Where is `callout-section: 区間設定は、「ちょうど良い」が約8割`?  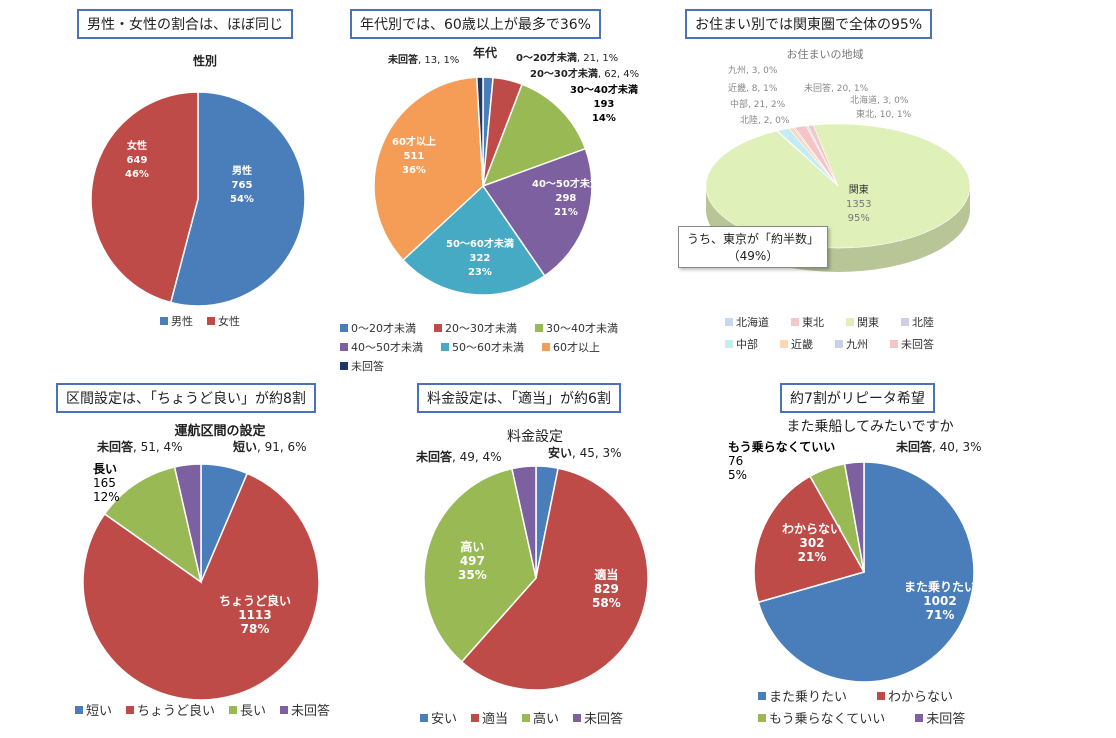 callout-section: 区間設定は、「ちょうど良い」が約8割 is located at coordinates (186, 398).